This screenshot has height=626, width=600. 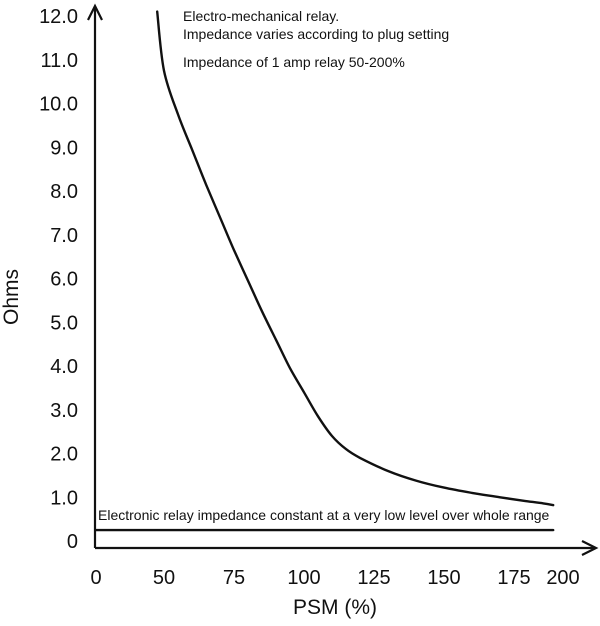 What do you see at coordinates (164, 578) in the screenshot?
I see `x-tick-label-50: 50` at bounding box center [164, 578].